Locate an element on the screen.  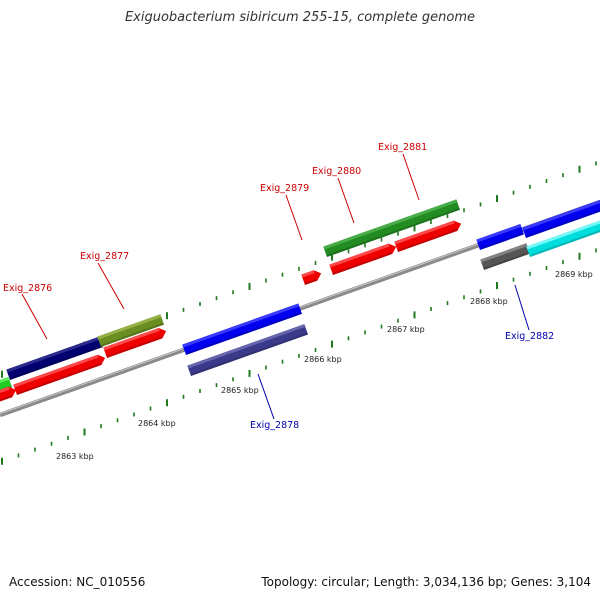
feature-olive-body is located at coordinates (131, 330).